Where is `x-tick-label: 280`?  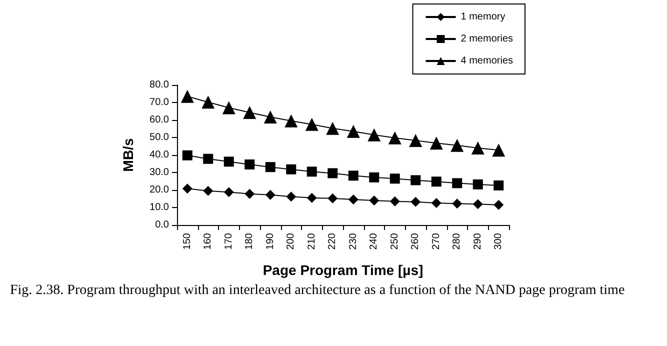 x-tick-label: 280 is located at coordinates (457, 241).